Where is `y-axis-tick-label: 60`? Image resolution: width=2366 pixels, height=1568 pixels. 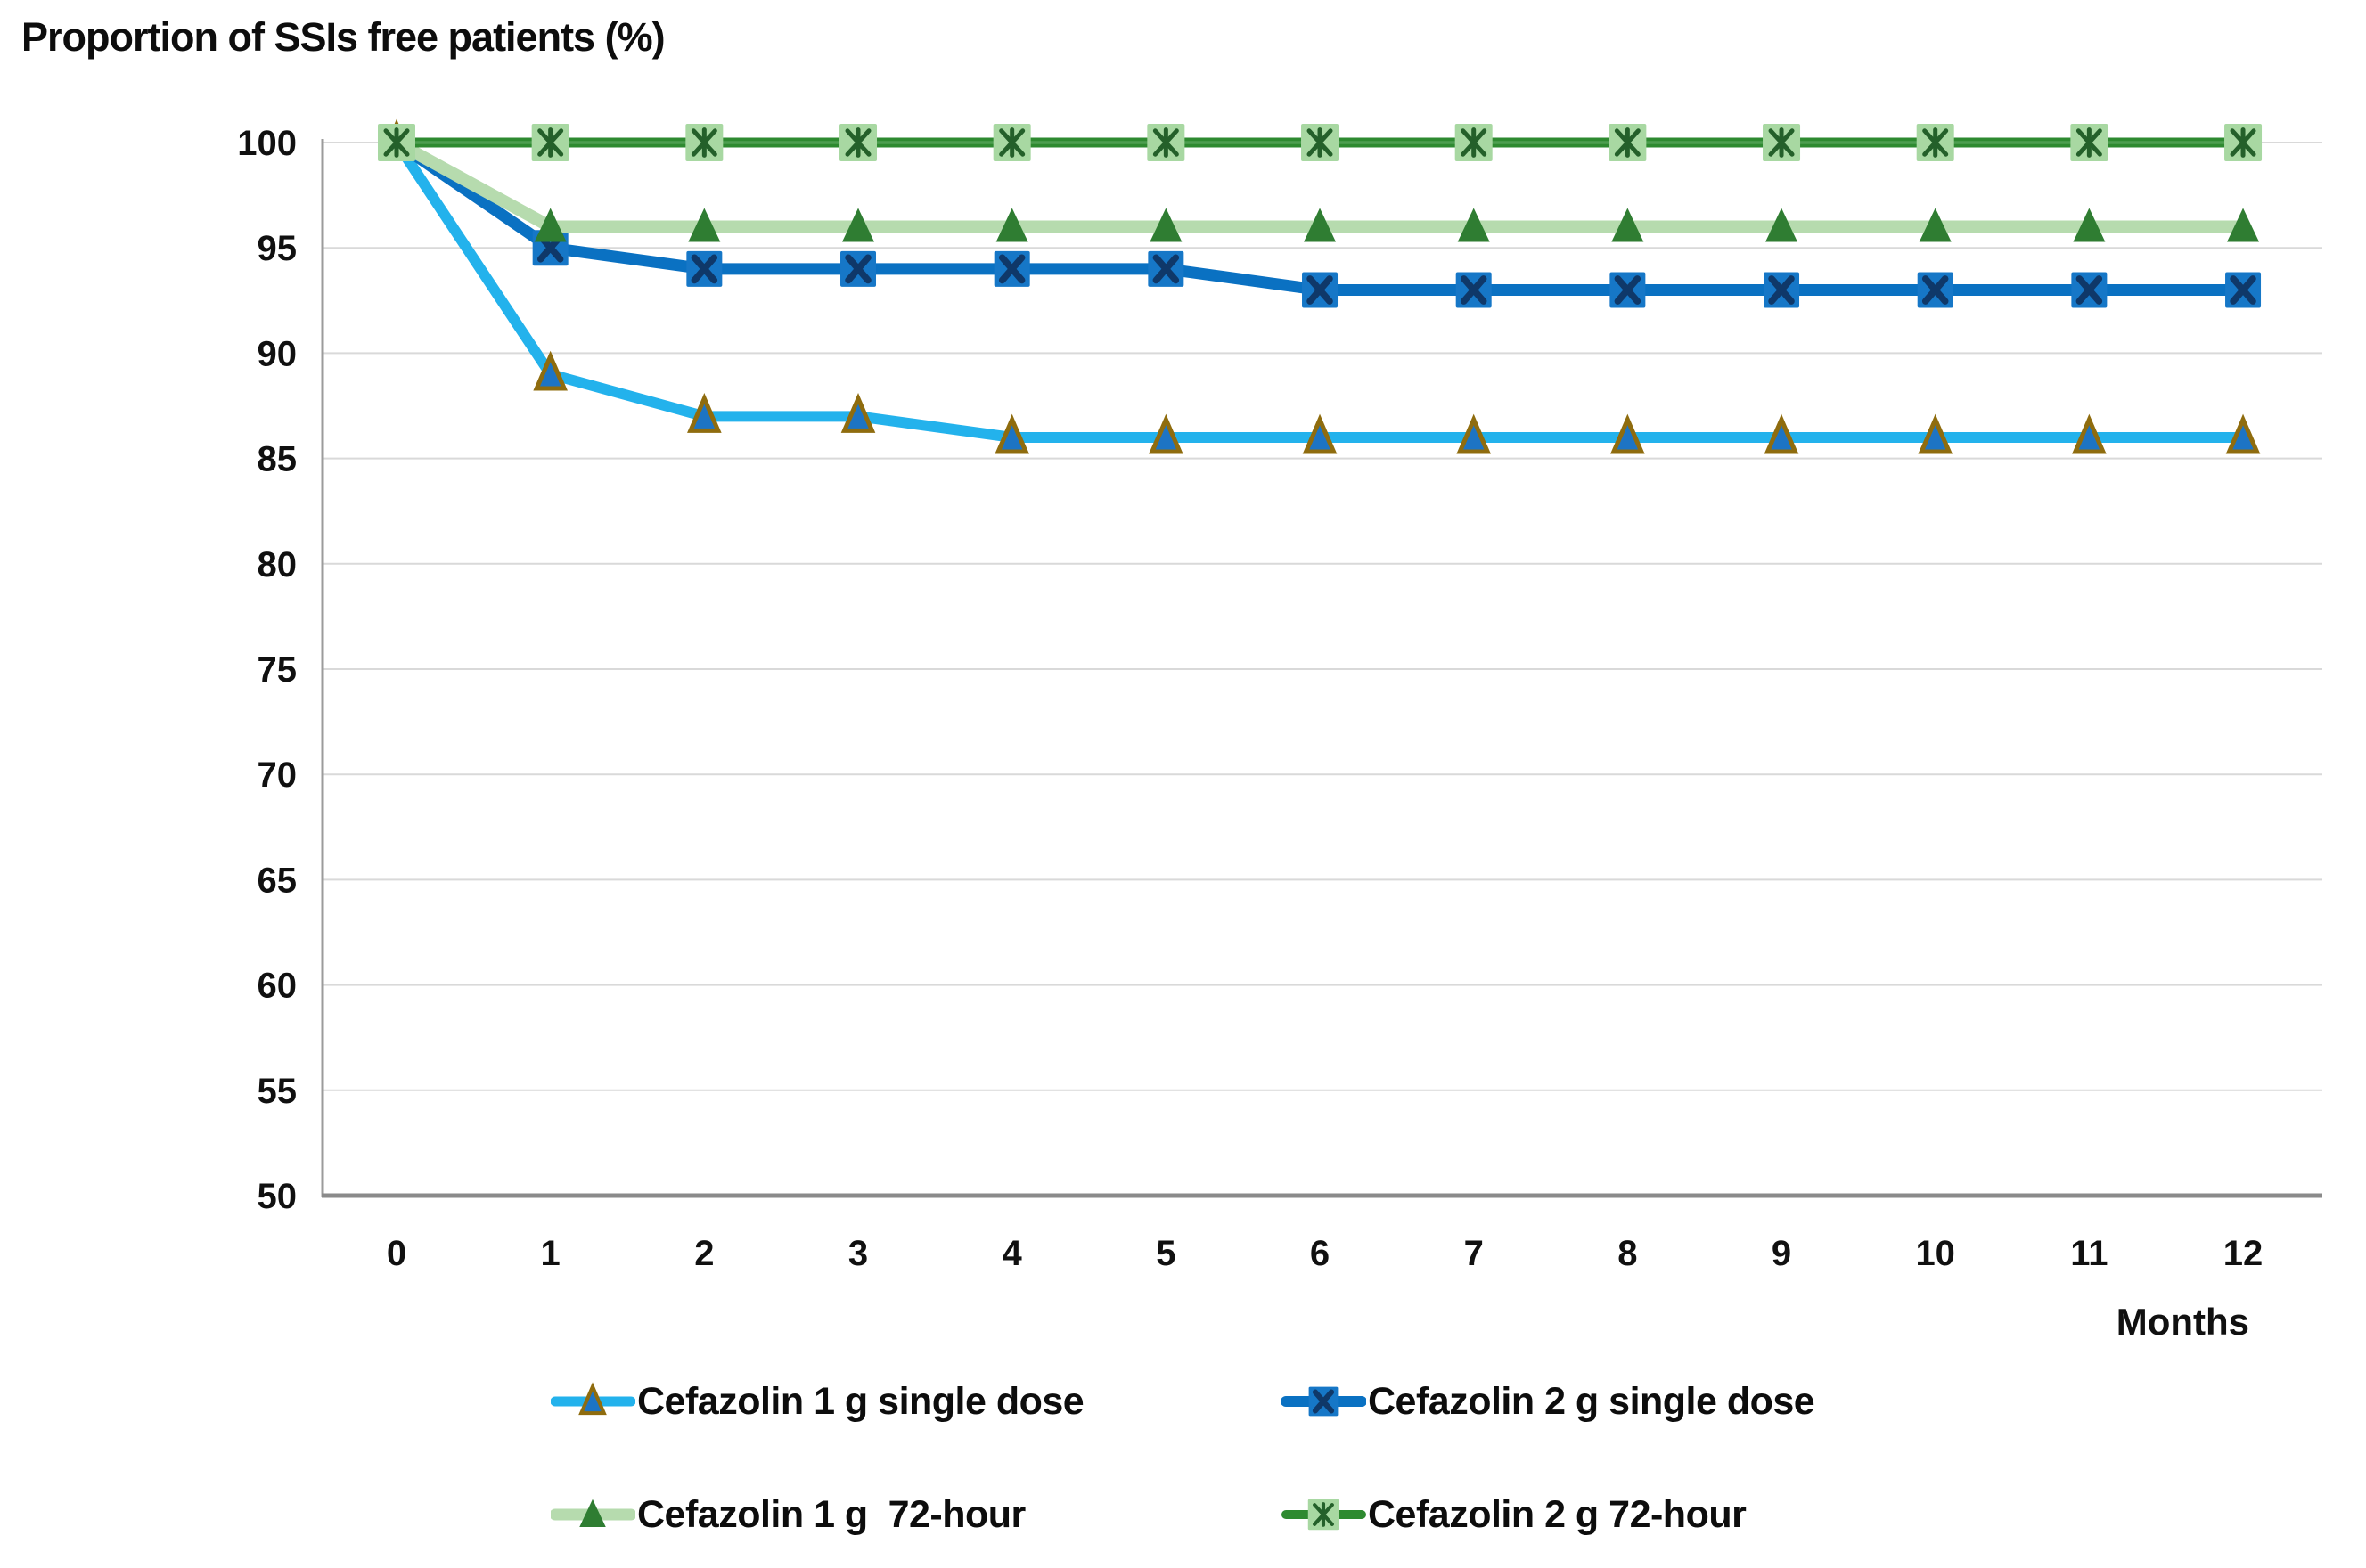 y-axis-tick-label: 60 is located at coordinates (278, 986).